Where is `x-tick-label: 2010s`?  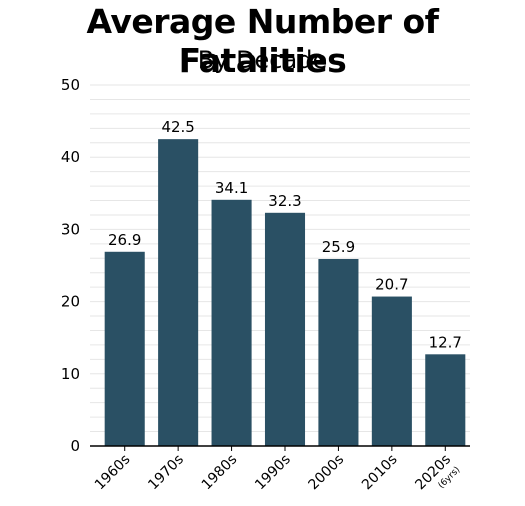 x-tick-label: 2010s is located at coordinates (380, 473).